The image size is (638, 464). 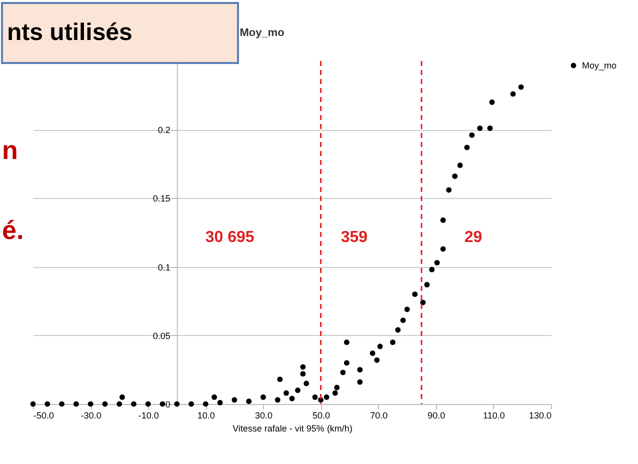 I want to click on text: nts utilisés, so click(x=69, y=32).